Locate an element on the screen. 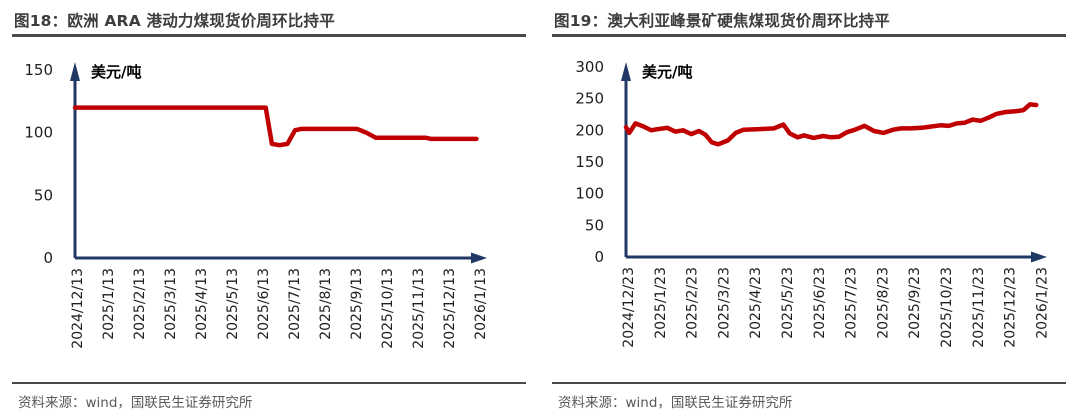 Image resolution: width=1080 pixels, height=415 pixels. x-tick-label: 2024/12/23 is located at coordinates (629, 307).